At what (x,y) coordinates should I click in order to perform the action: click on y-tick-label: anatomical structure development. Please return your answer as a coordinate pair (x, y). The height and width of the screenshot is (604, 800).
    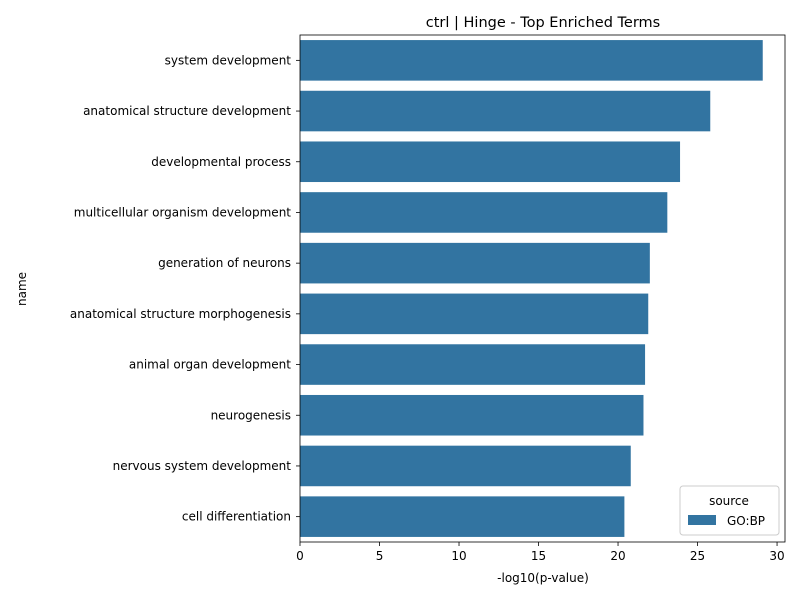
    Looking at the image, I should click on (187, 111).